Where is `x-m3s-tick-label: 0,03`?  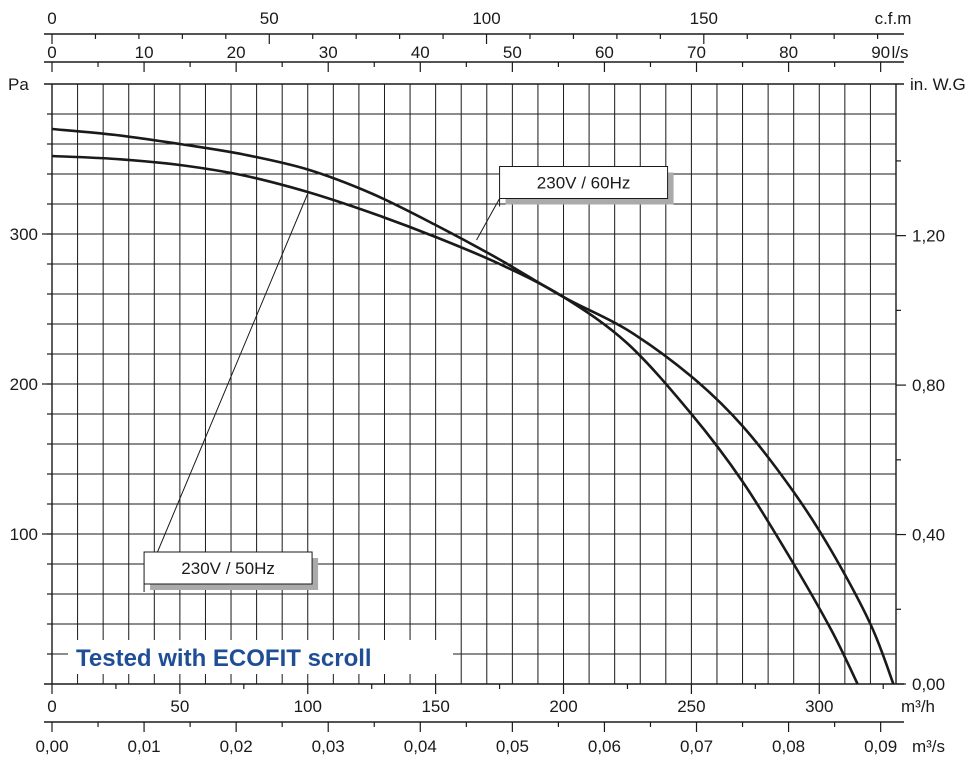
x-m3s-tick-label: 0,03 is located at coordinates (328, 746).